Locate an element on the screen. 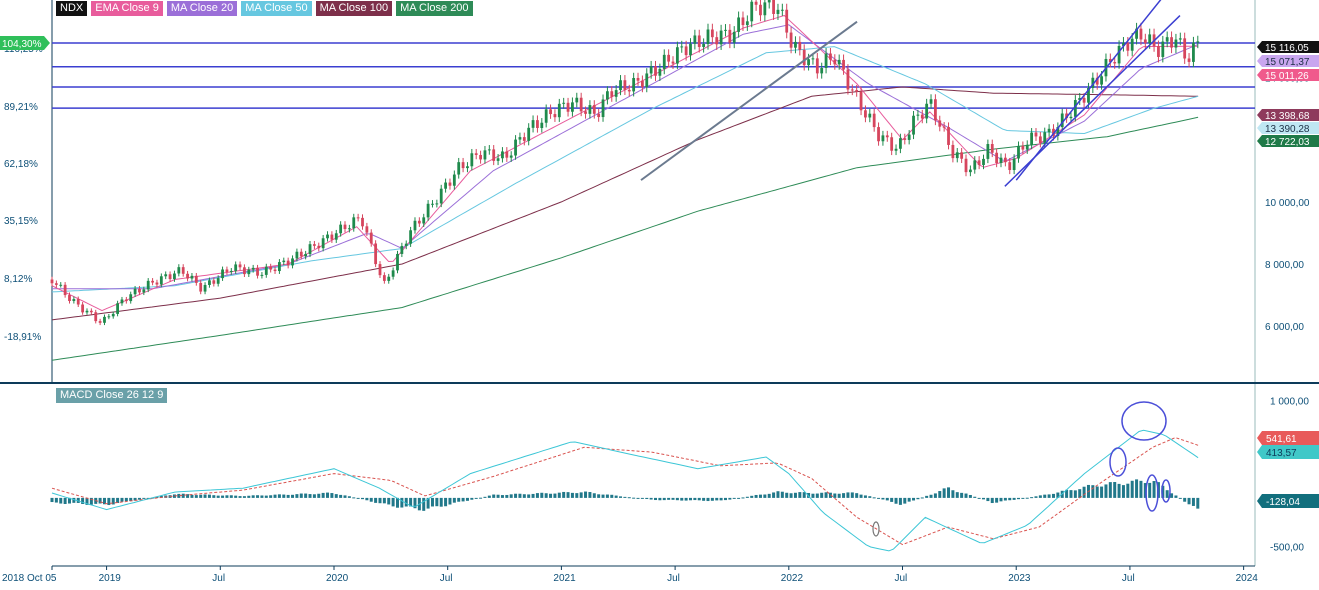 Image resolution: width=1319 pixels, height=590 pixels. percent-axis-tick-label: 89,21% is located at coordinates (21, 107).